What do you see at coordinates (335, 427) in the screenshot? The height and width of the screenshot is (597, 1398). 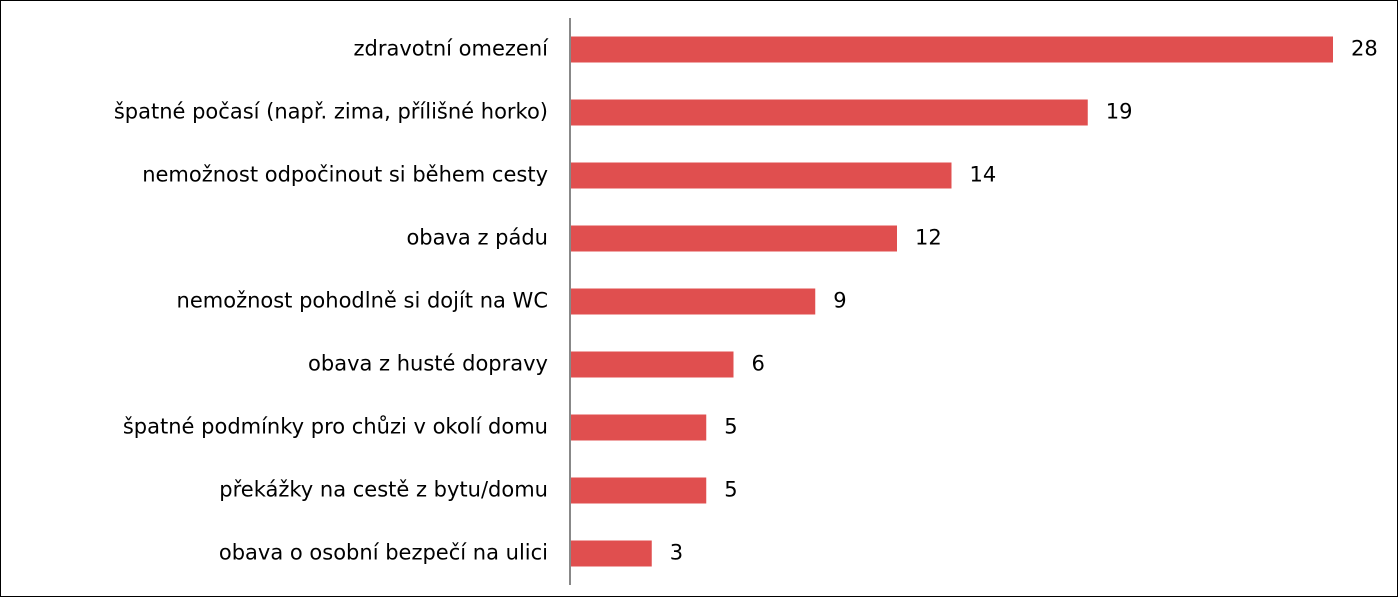 I see `category-label: špatné podmínky pro chůzi v okolí domu` at bounding box center [335, 427].